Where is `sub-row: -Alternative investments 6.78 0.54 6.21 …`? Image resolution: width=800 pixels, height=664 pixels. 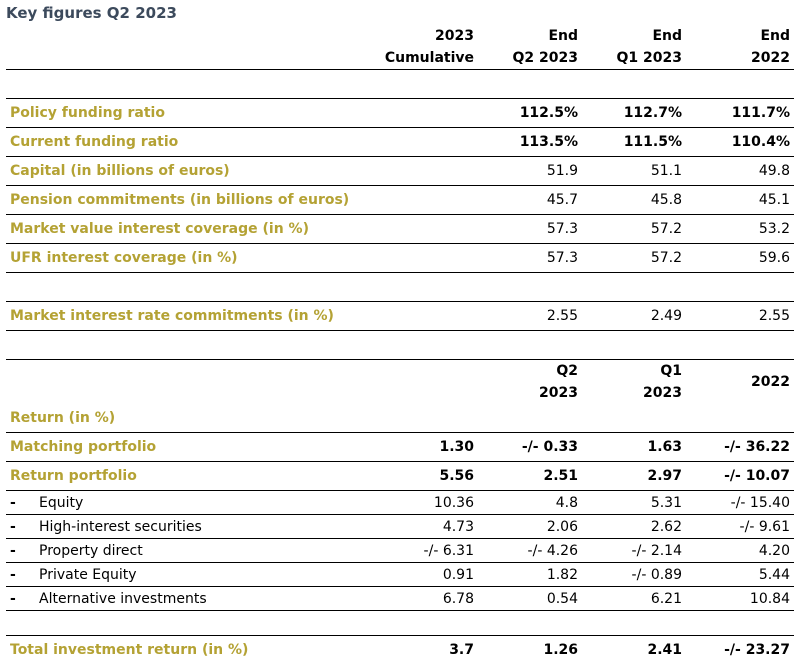
sub-row: -Alternative investments 6.78 0.54 6.21 … is located at coordinates (400, 599).